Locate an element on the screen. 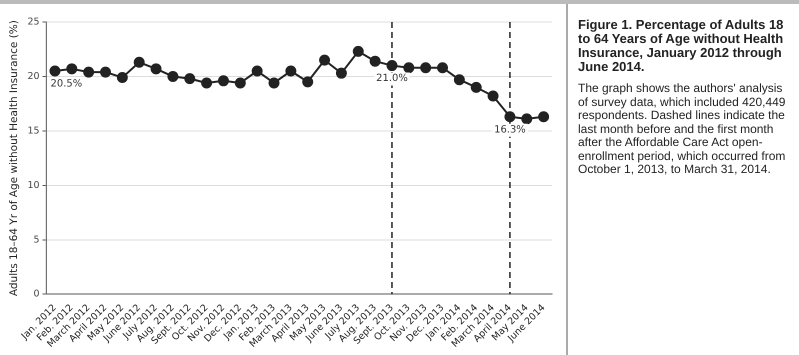 Image resolution: width=799 pixels, height=355 pixels. y-tick-label: 10 is located at coordinates (34, 185).